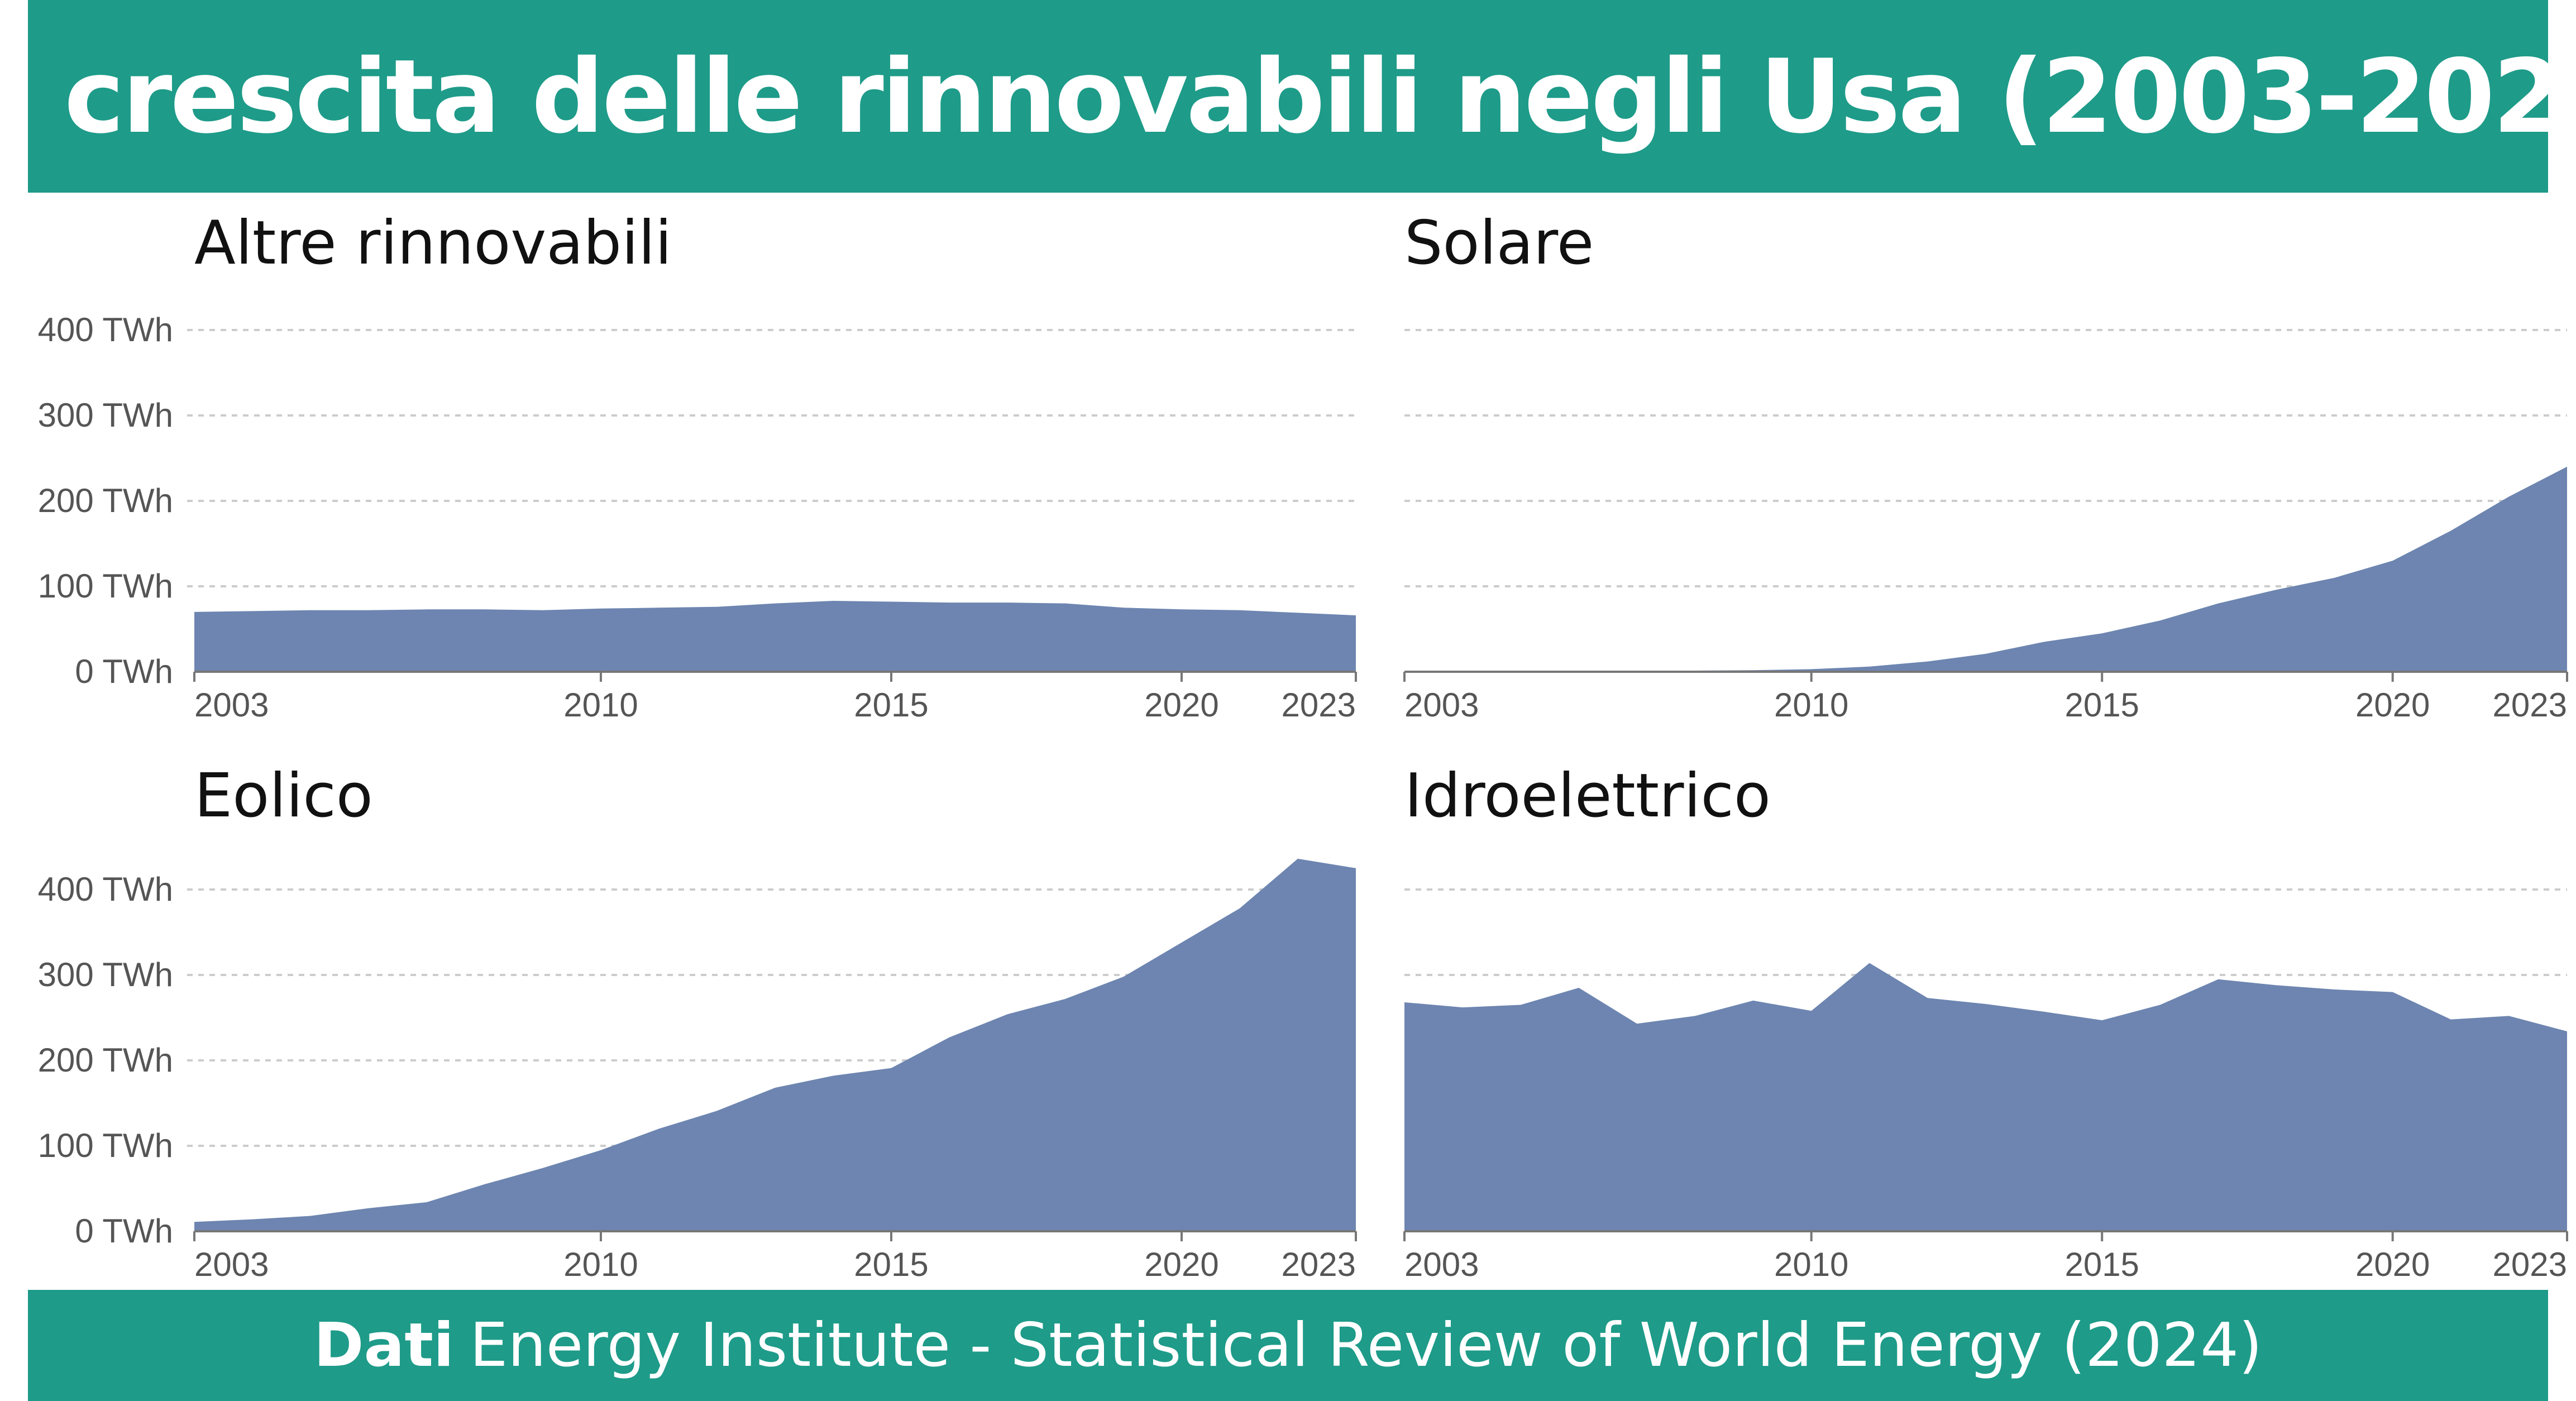  What do you see at coordinates (2392, 1264) in the screenshot?
I see `x-tick-label-idroelettrico: 2020` at bounding box center [2392, 1264].